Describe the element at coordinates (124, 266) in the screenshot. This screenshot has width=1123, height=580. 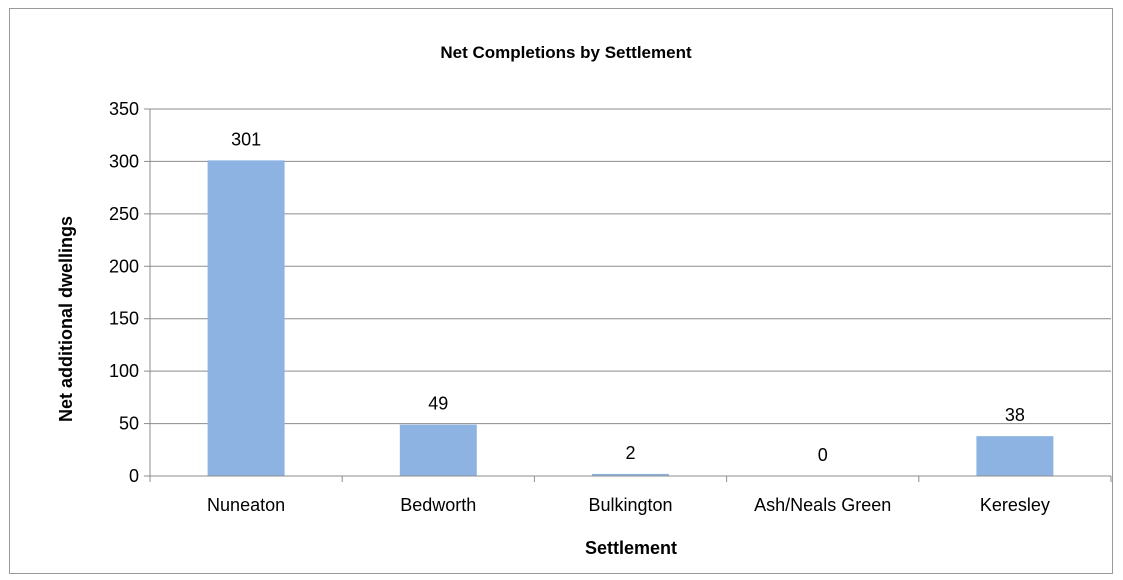
I see `y-tick-label: 200` at that location.